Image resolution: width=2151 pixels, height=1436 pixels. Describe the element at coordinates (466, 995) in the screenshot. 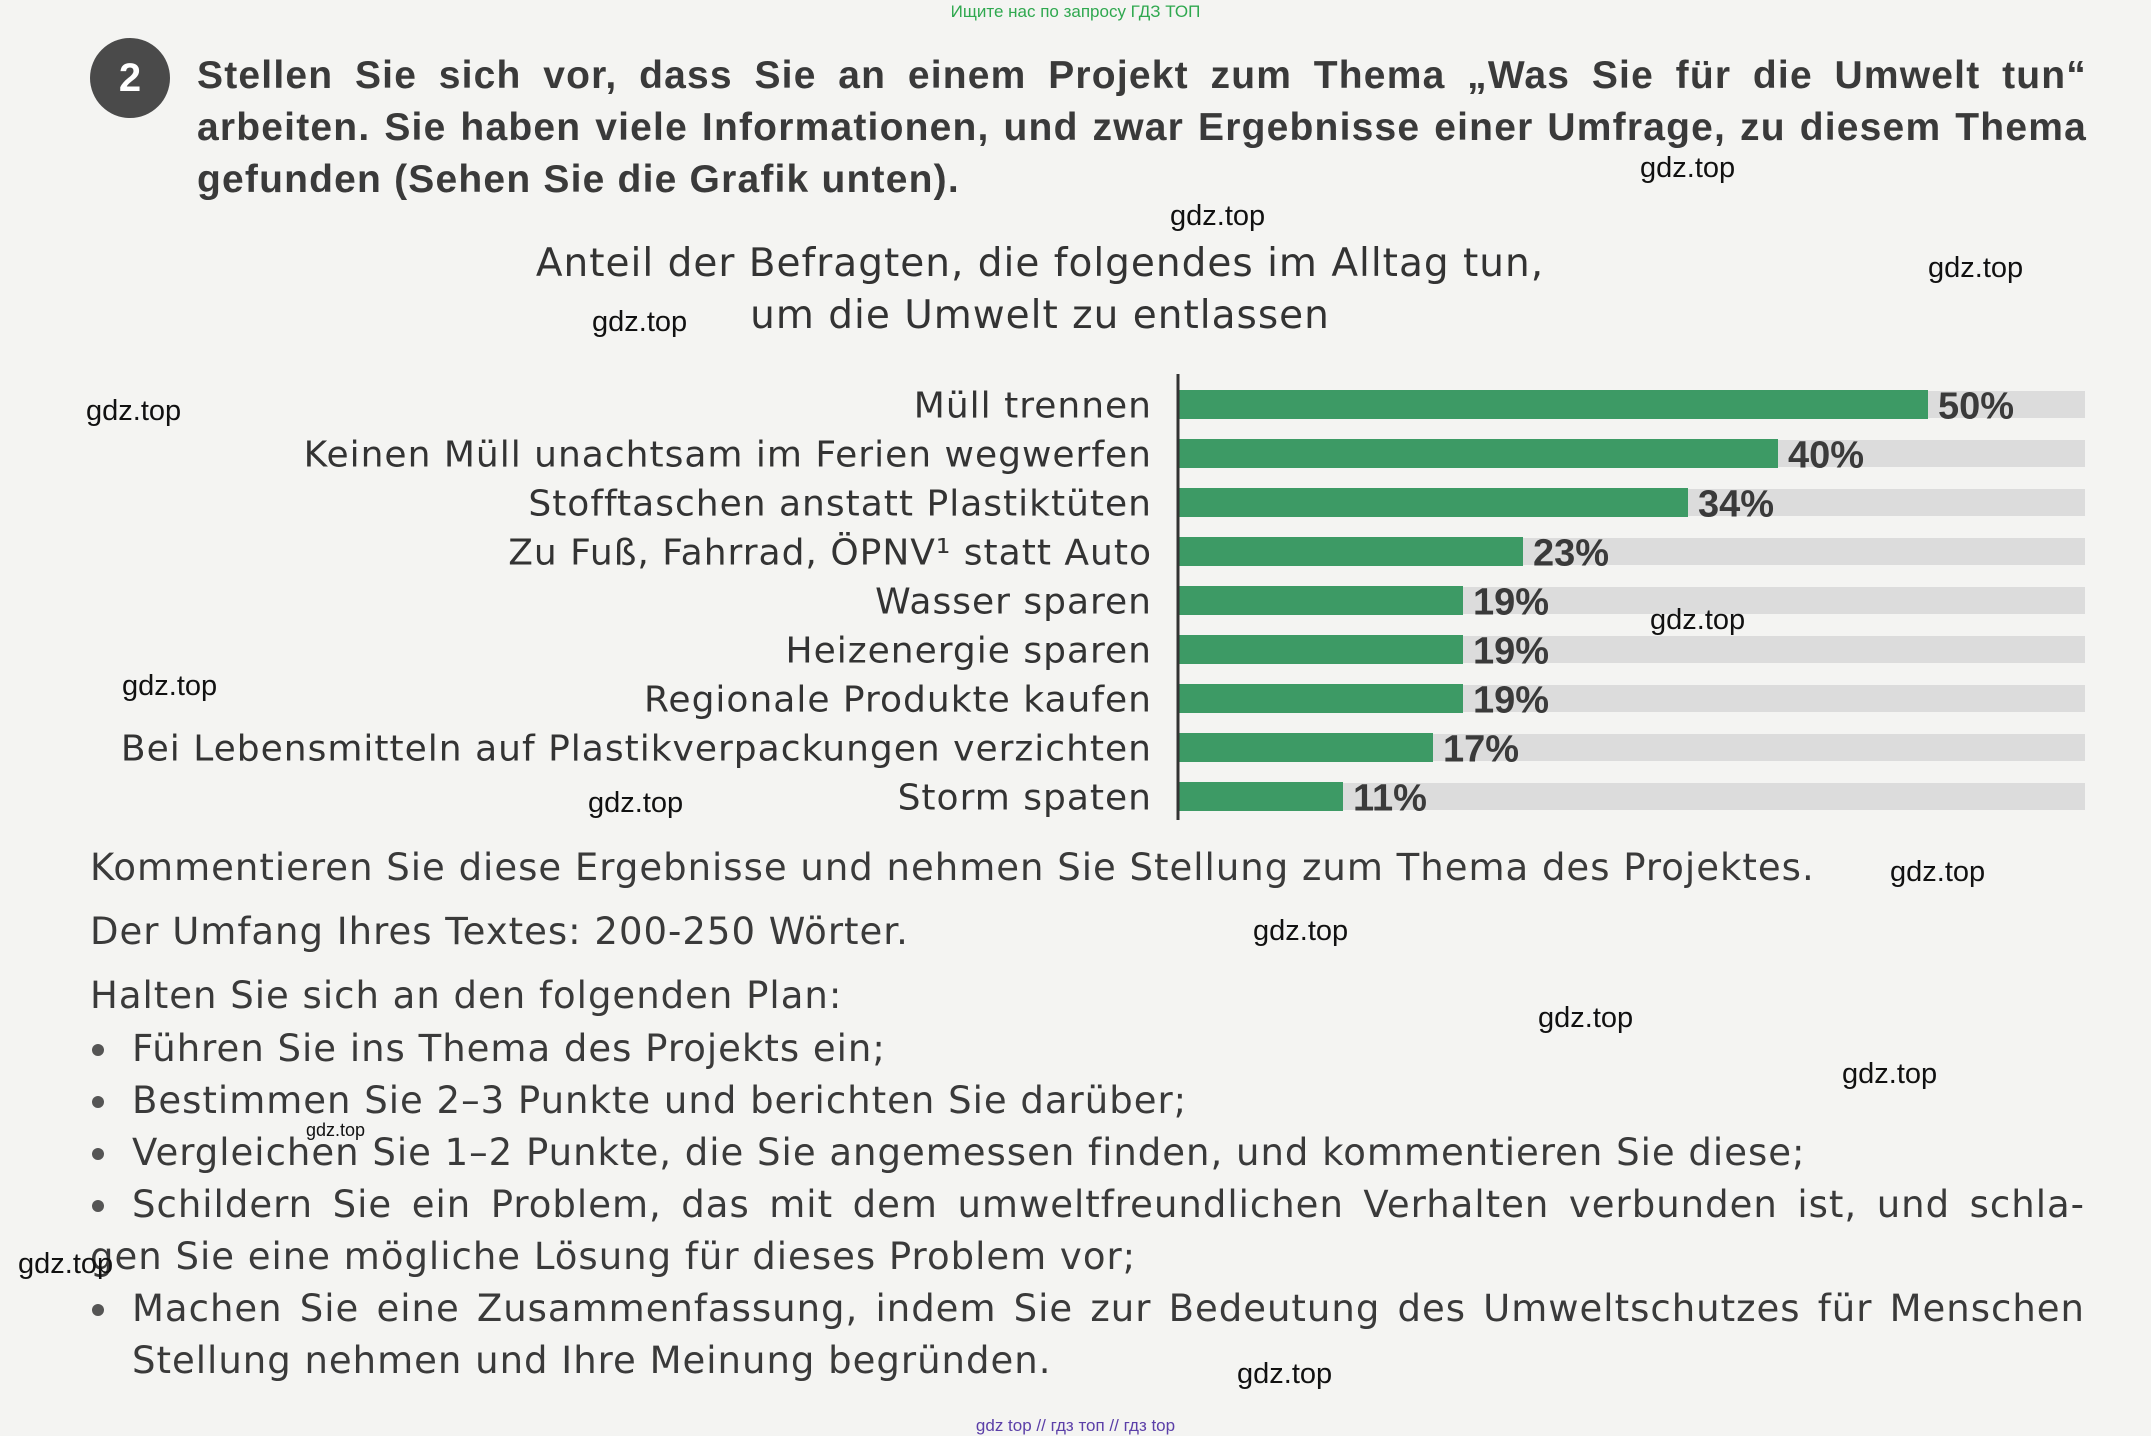

I see `plan-intro: Halten Sie sich an den folgenden Plan:` at that location.